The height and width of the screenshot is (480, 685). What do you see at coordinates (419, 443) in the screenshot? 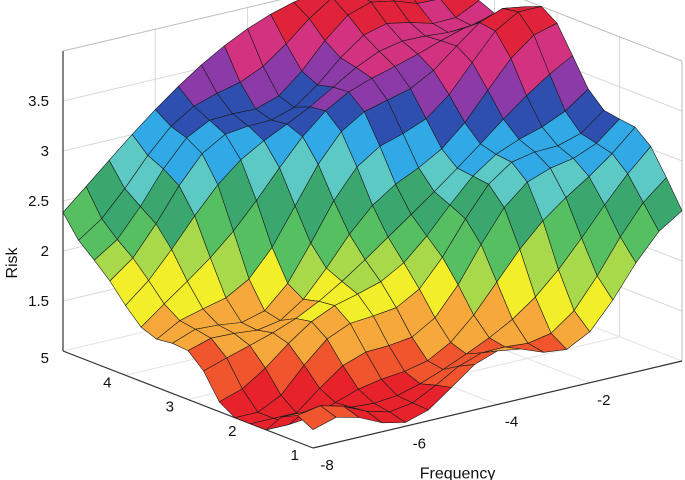
I see `x-tick-label: -6` at bounding box center [419, 443].